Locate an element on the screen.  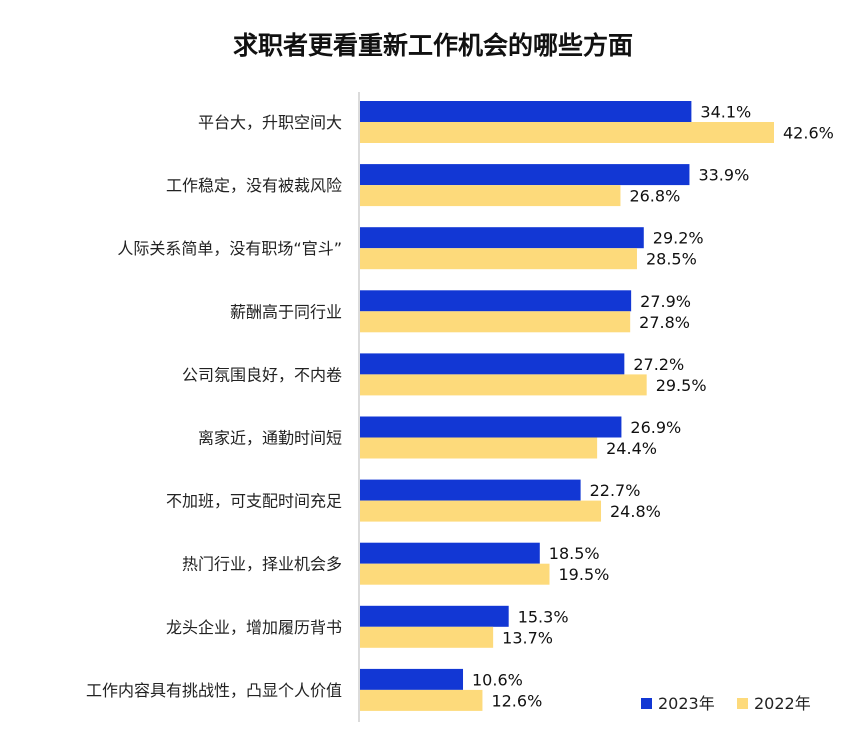
data-label: 33.9% is located at coordinates (723, 175).